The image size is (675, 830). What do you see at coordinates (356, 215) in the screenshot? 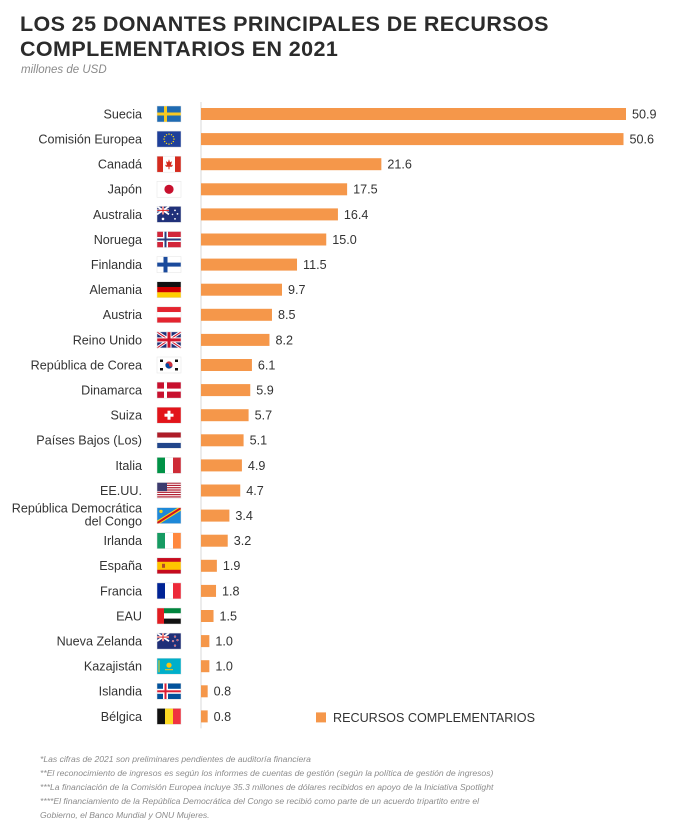
I see `data-label: 16.4` at bounding box center [356, 215].